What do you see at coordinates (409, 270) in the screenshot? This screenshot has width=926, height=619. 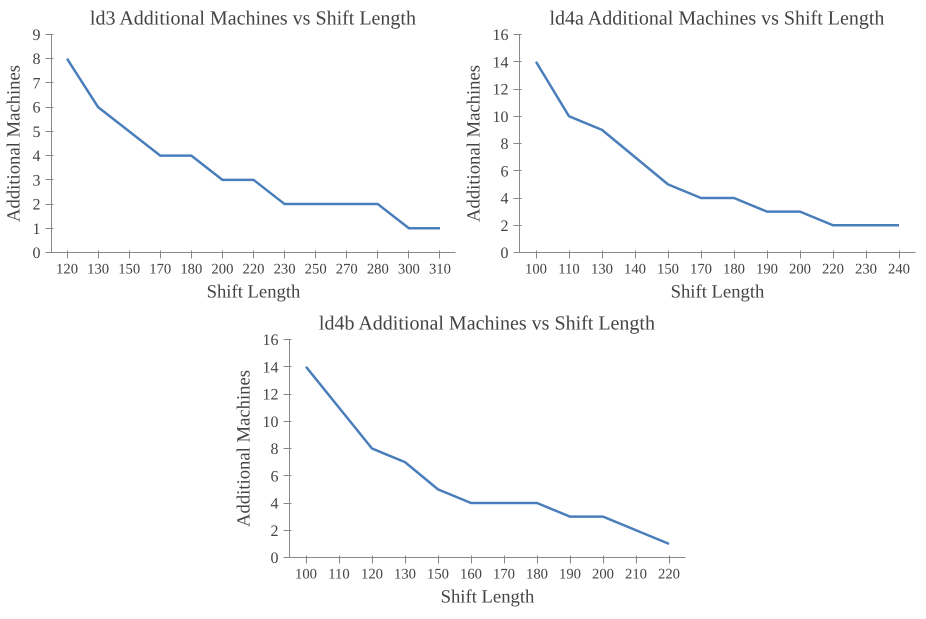 I see `x-tick-label: 300` at bounding box center [409, 270].